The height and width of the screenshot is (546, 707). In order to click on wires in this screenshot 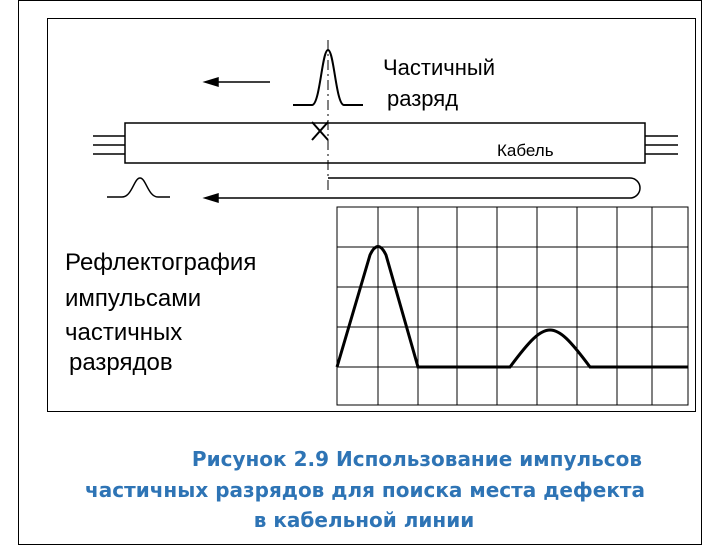, I will do `click(385, 145)`.